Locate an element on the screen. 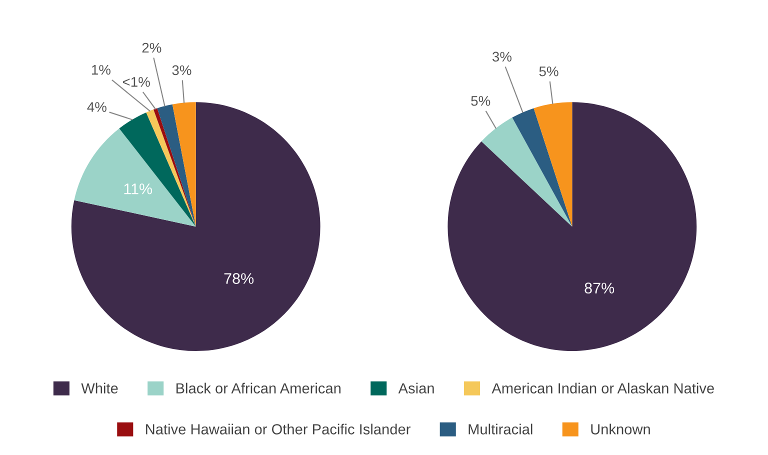 This screenshot has width=768, height=455. data-label: 78% is located at coordinates (239, 278).